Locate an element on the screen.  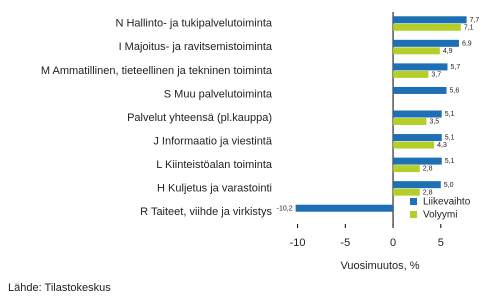
value-label: 4,3 is located at coordinates (442, 145).